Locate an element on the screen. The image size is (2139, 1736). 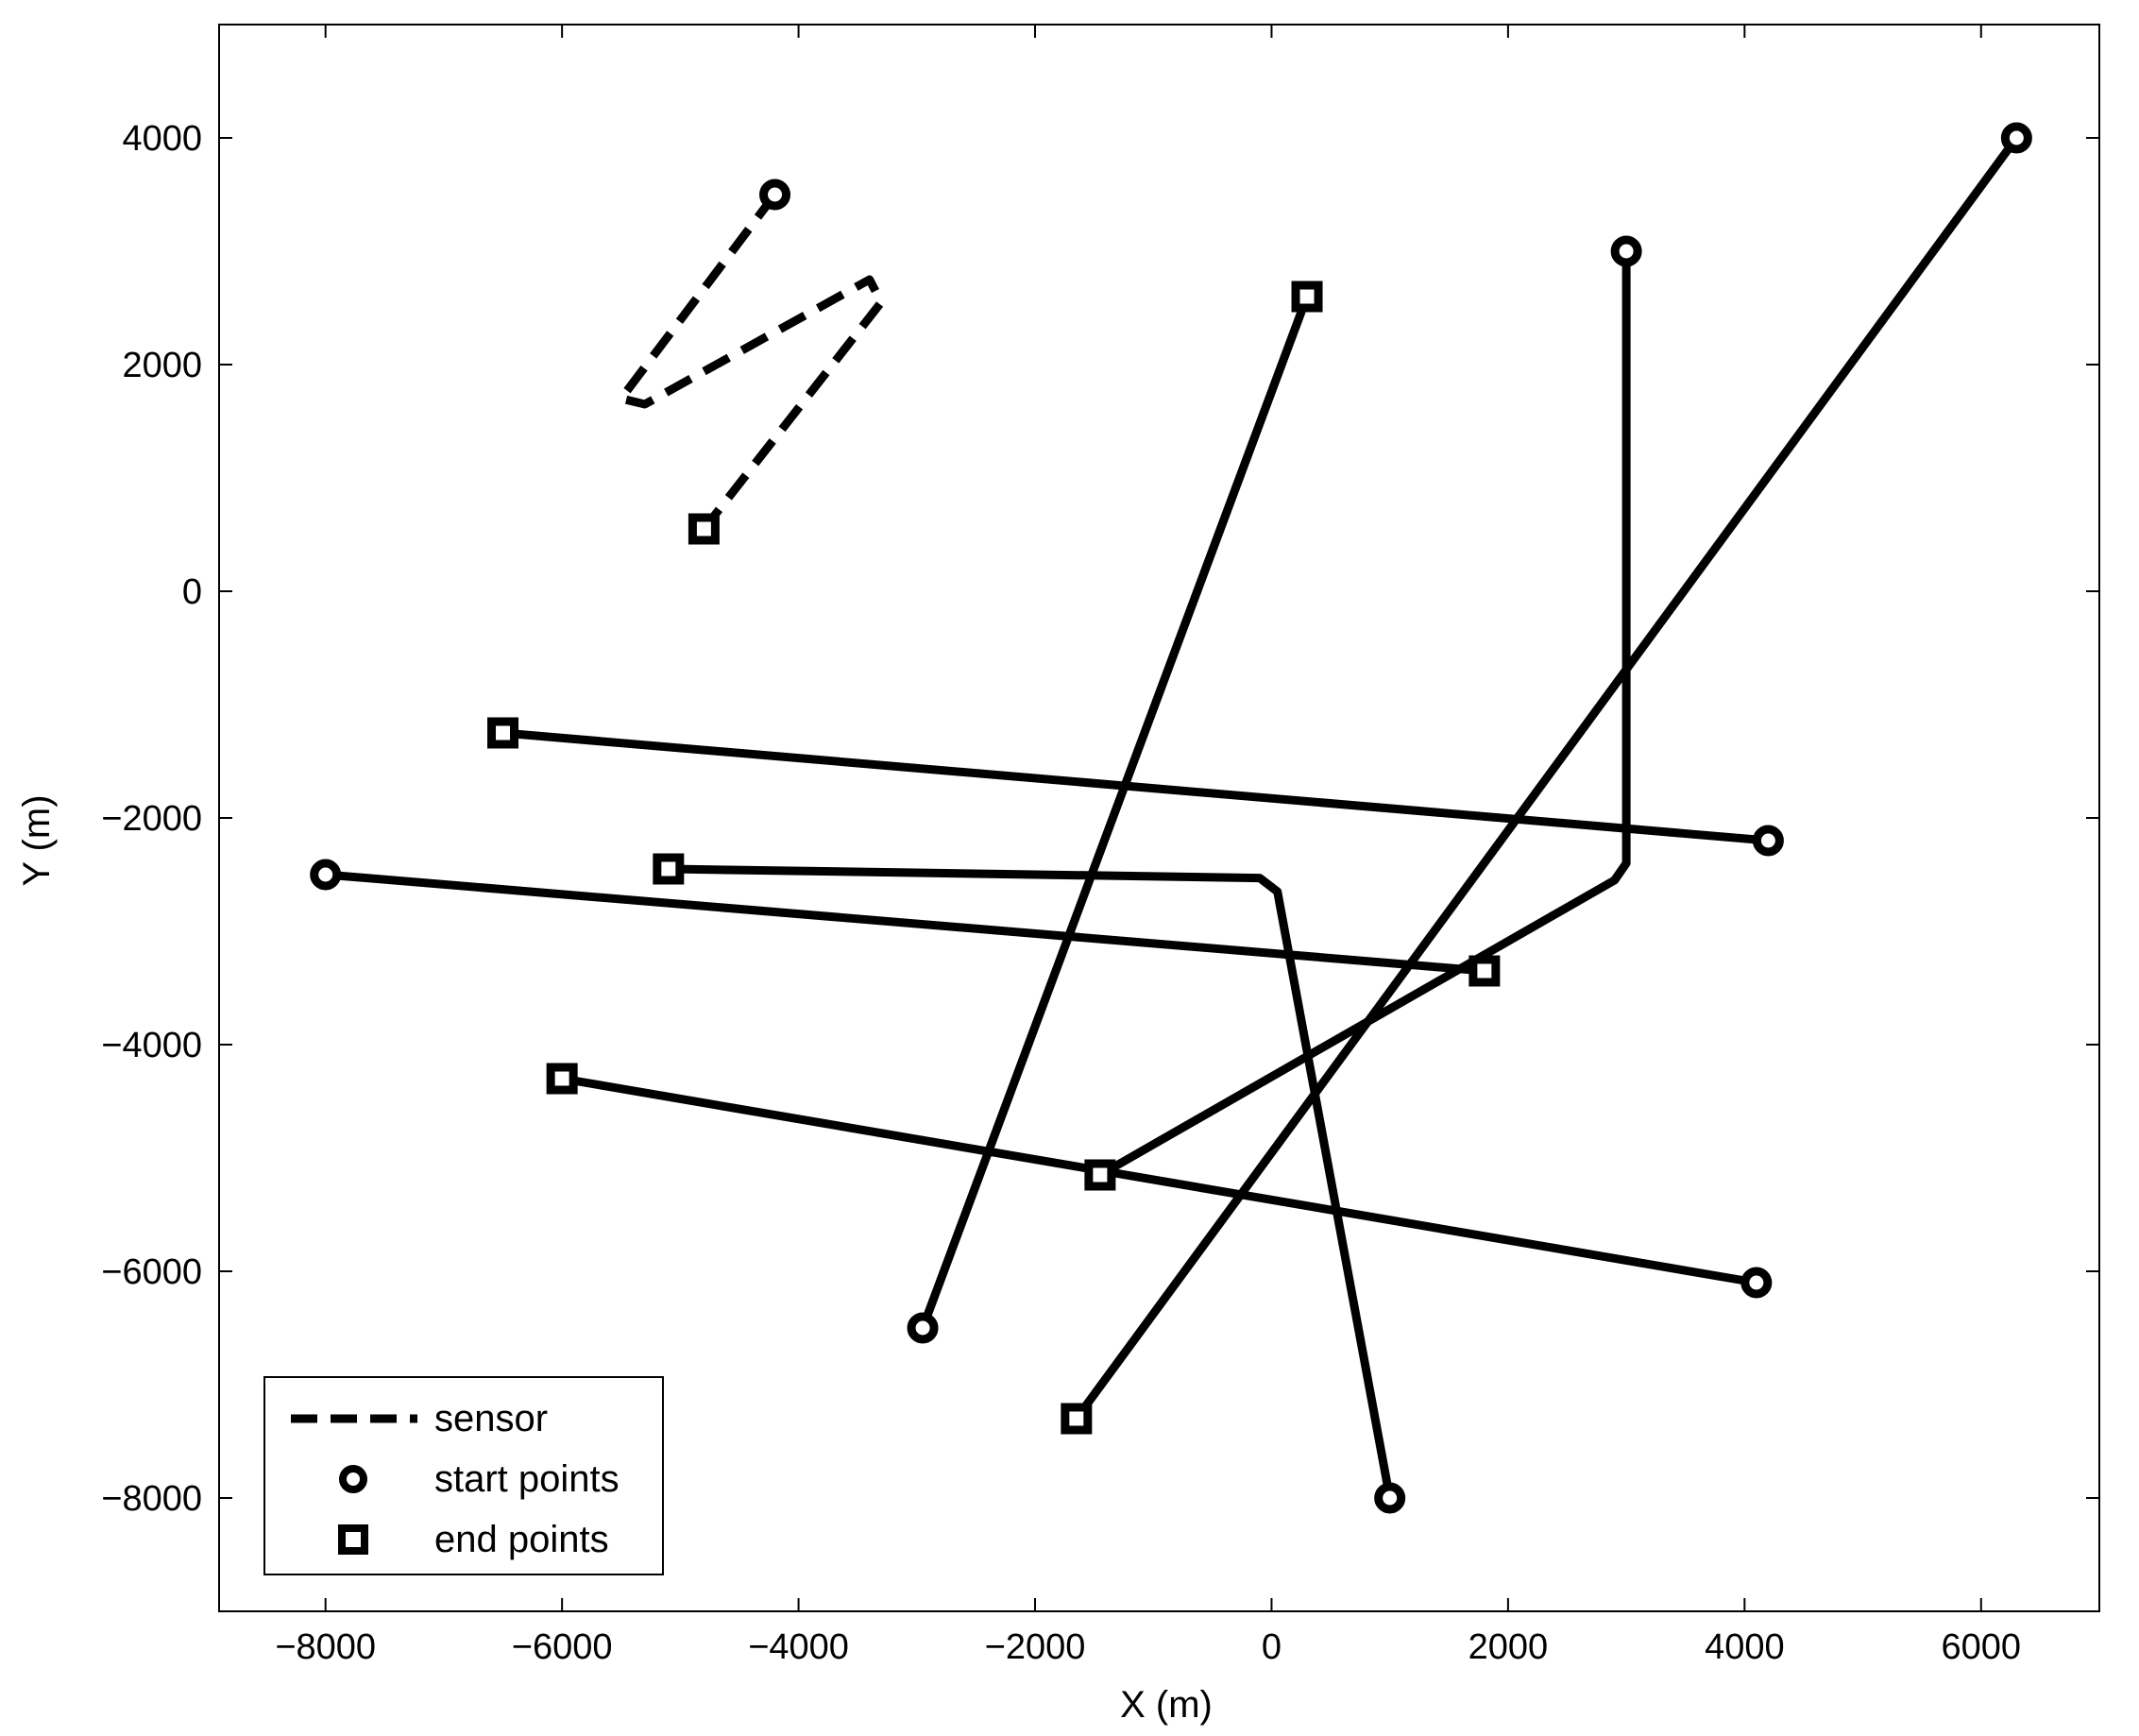
x-tick-label: 6000 is located at coordinates (1982, 1647).